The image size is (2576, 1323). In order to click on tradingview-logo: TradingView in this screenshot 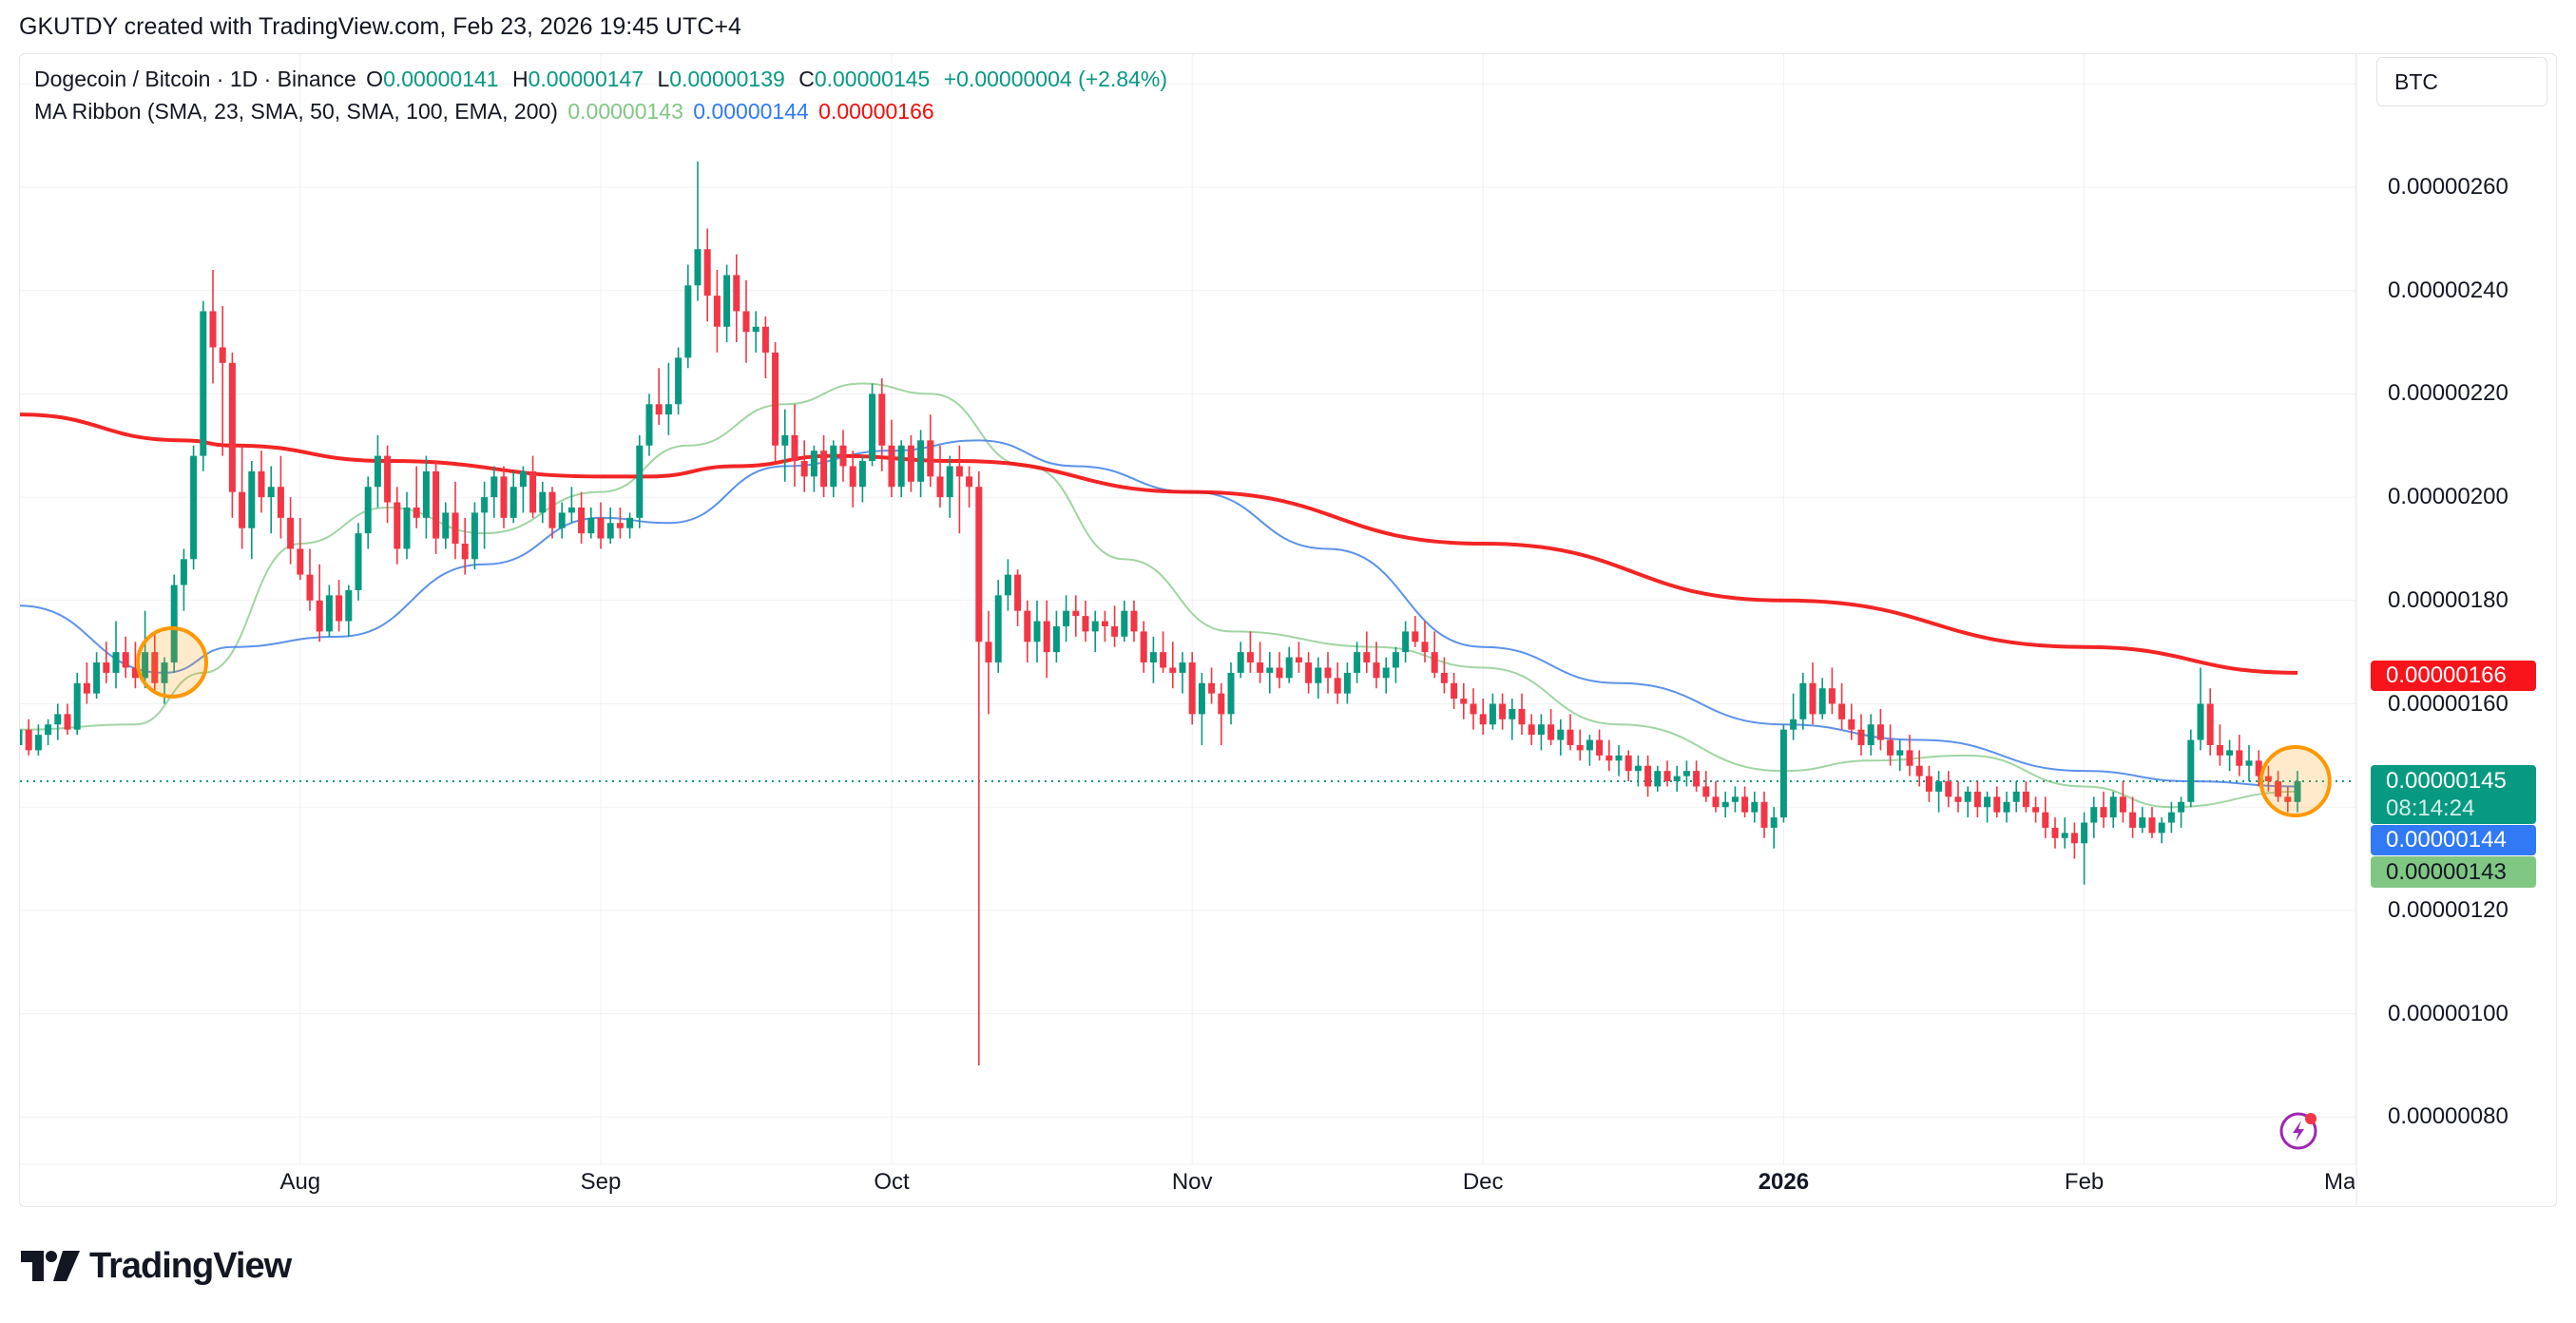, I will do `click(157, 1266)`.